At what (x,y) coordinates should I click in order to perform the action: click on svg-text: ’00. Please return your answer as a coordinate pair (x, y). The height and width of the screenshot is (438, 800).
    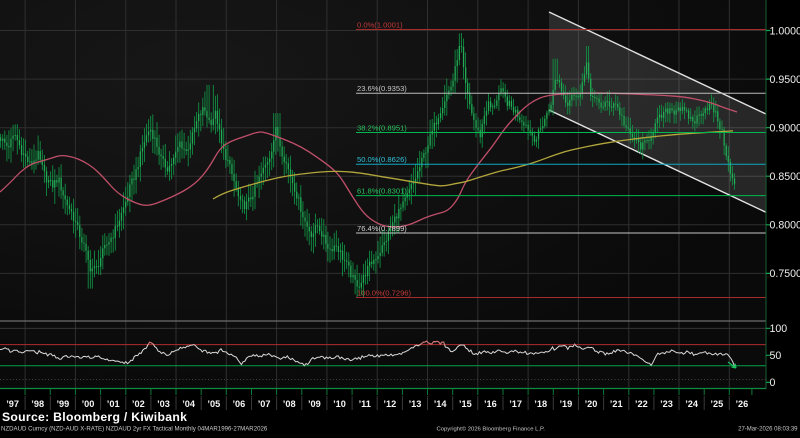
    Looking at the image, I should click on (88, 404).